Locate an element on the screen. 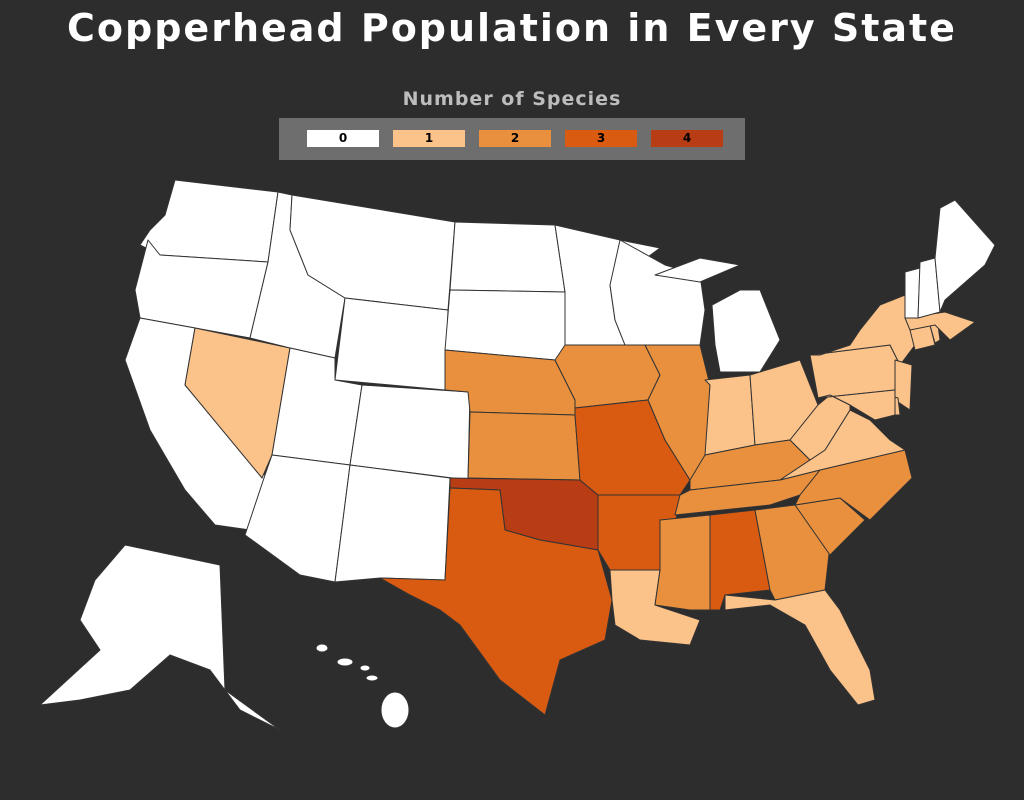  state-ms is located at coordinates (682, 562).